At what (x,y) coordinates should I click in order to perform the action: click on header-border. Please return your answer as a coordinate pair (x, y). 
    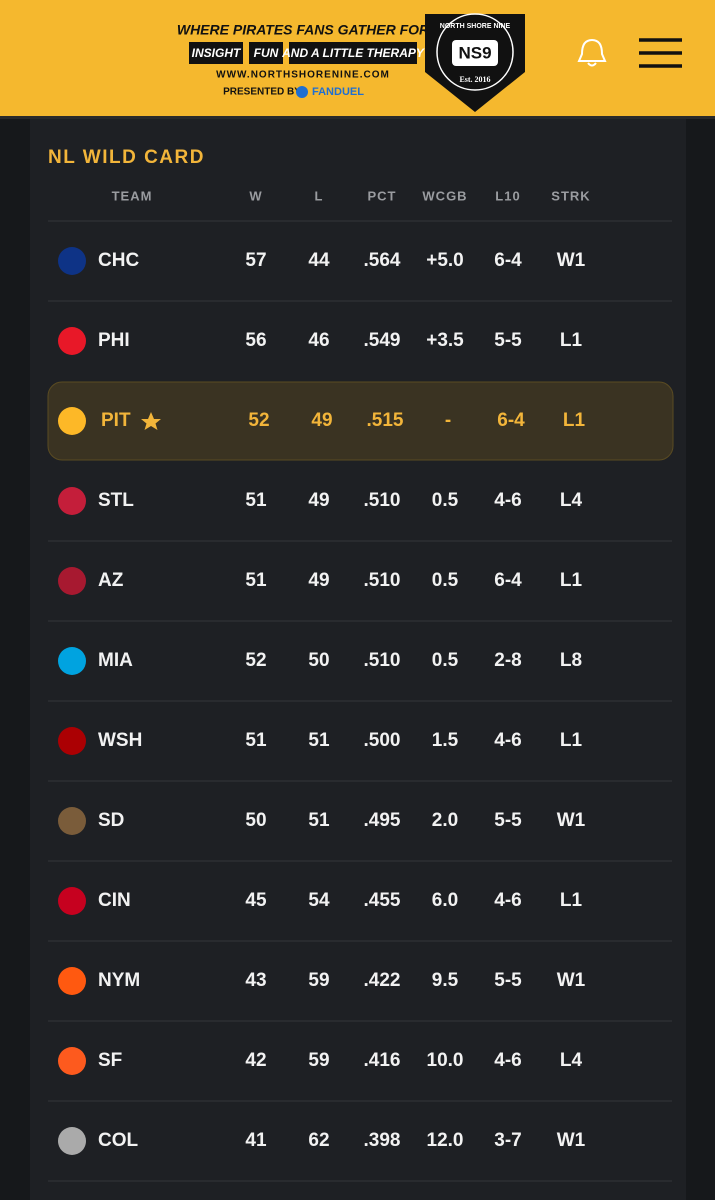
    Looking at the image, I should click on (357, 117).